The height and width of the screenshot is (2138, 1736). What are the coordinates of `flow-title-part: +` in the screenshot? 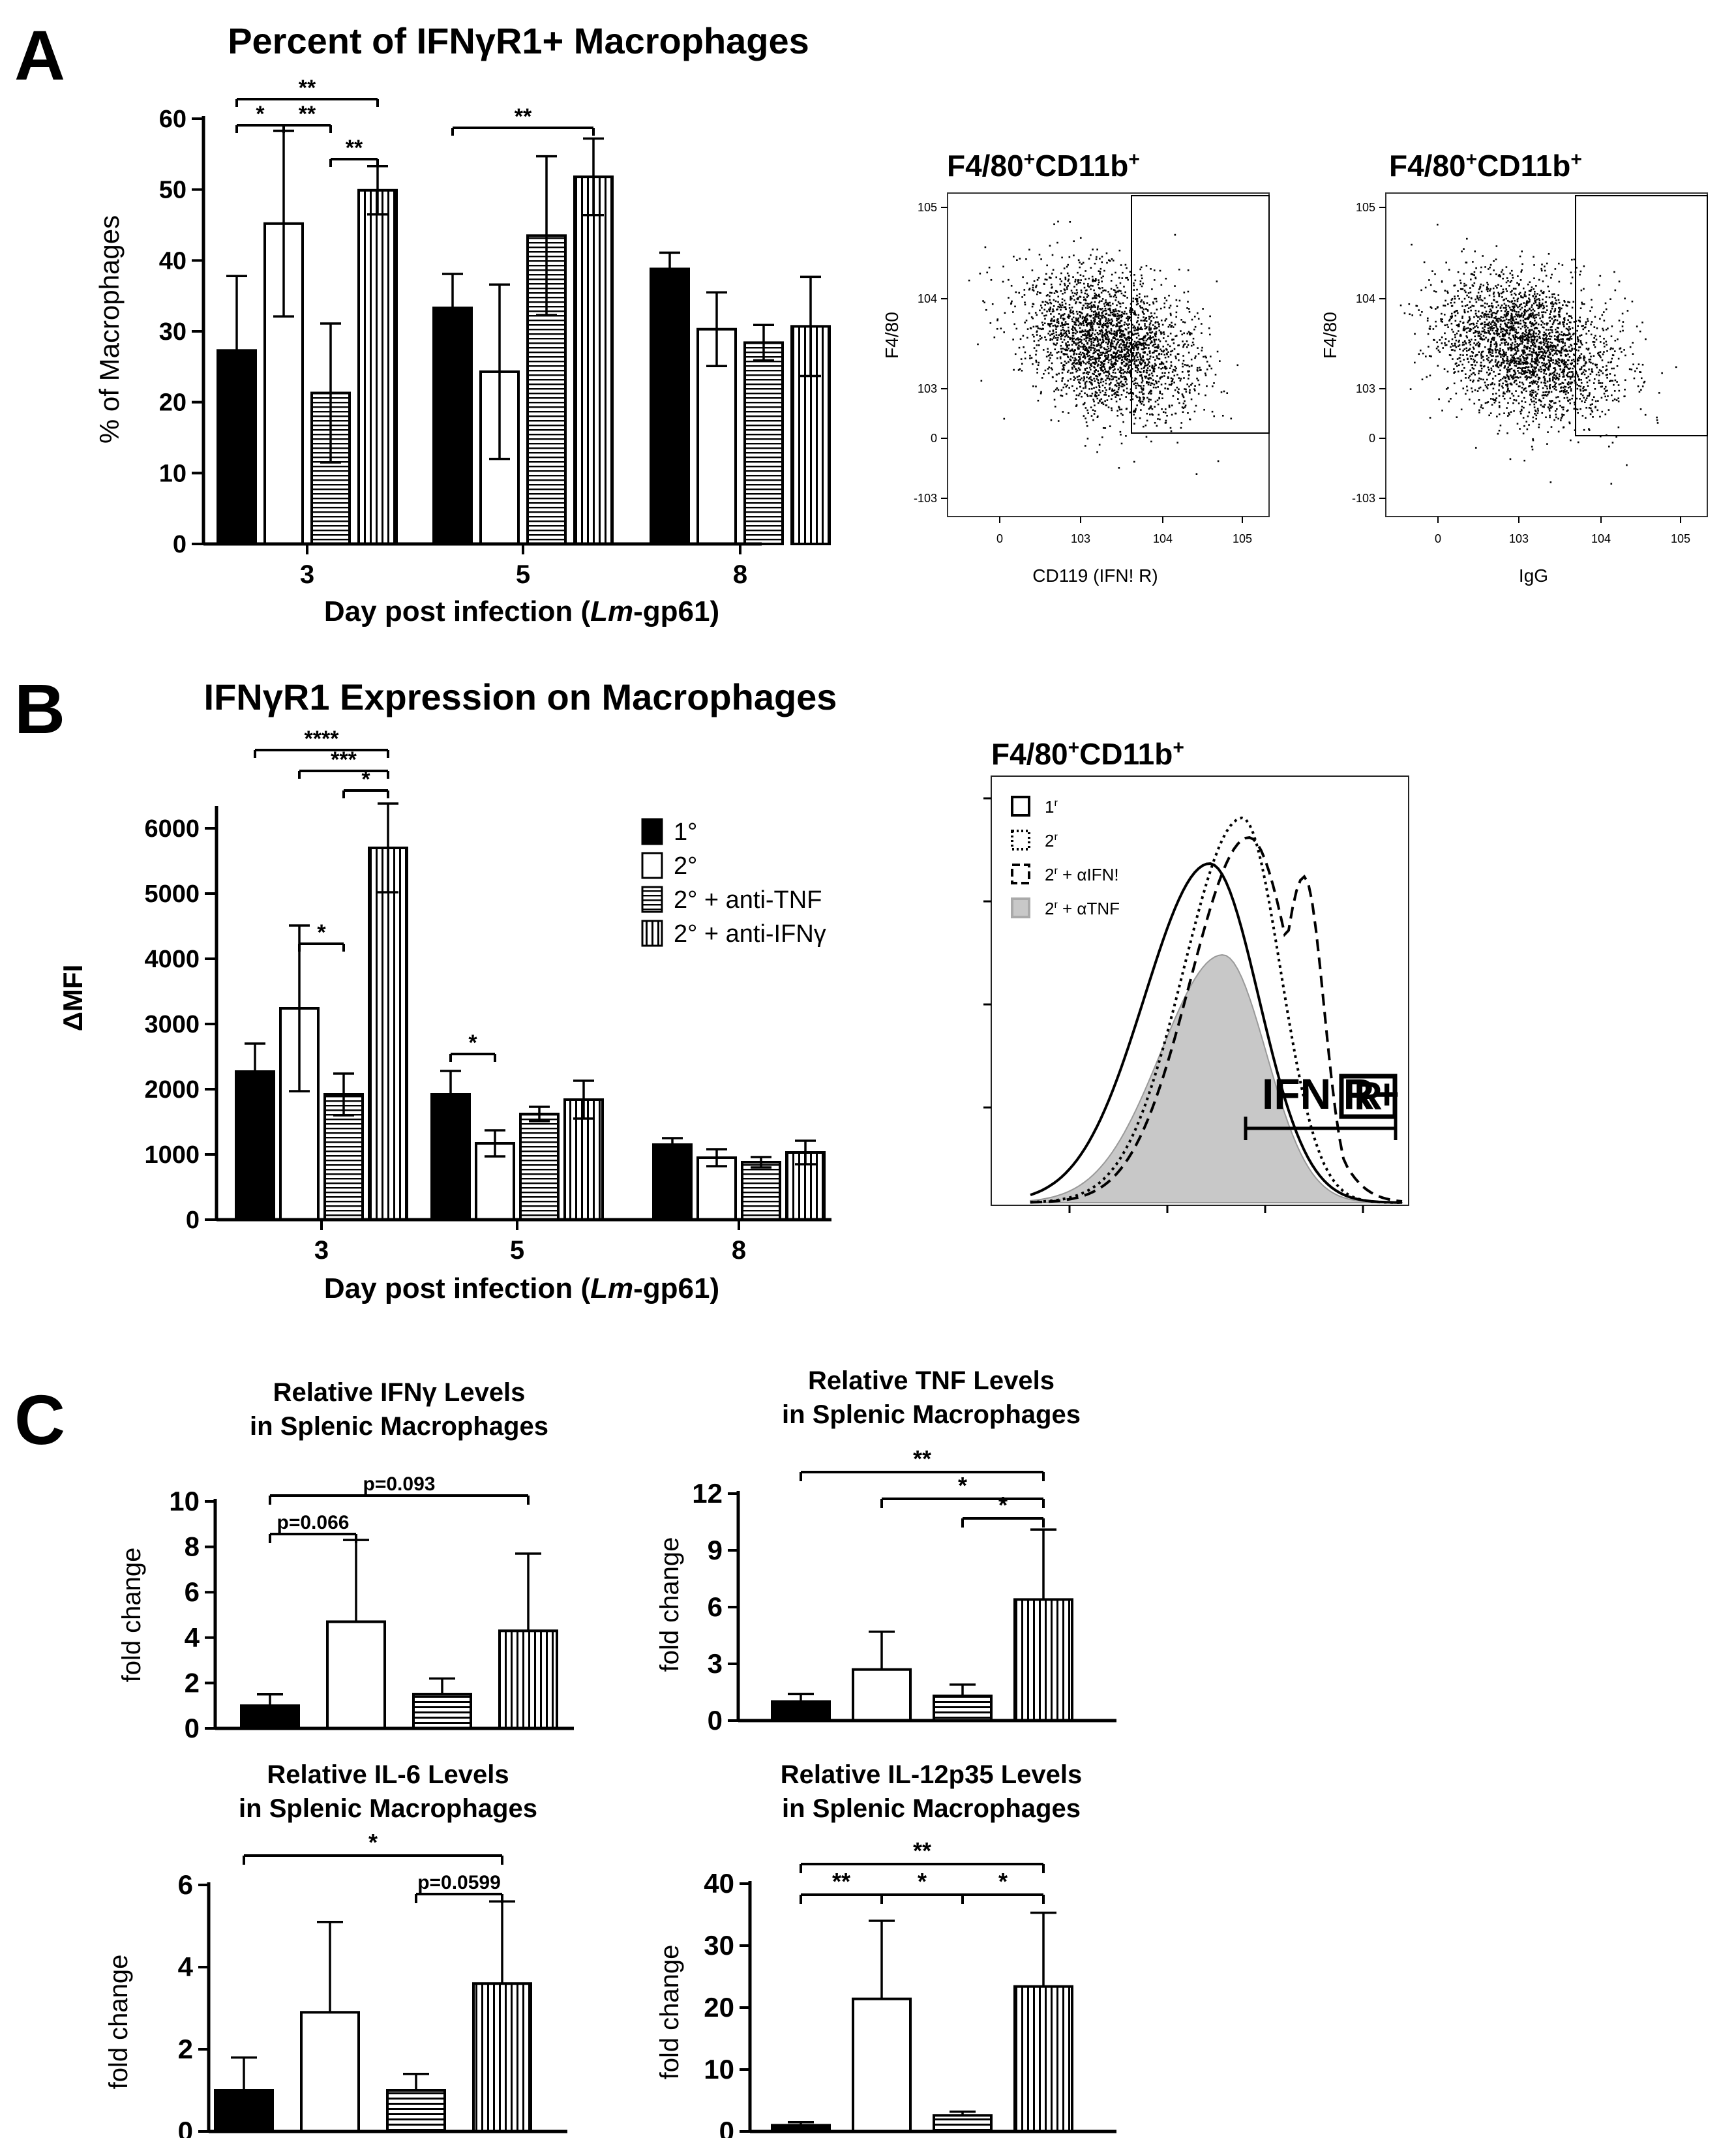 It's located at (1576, 160).